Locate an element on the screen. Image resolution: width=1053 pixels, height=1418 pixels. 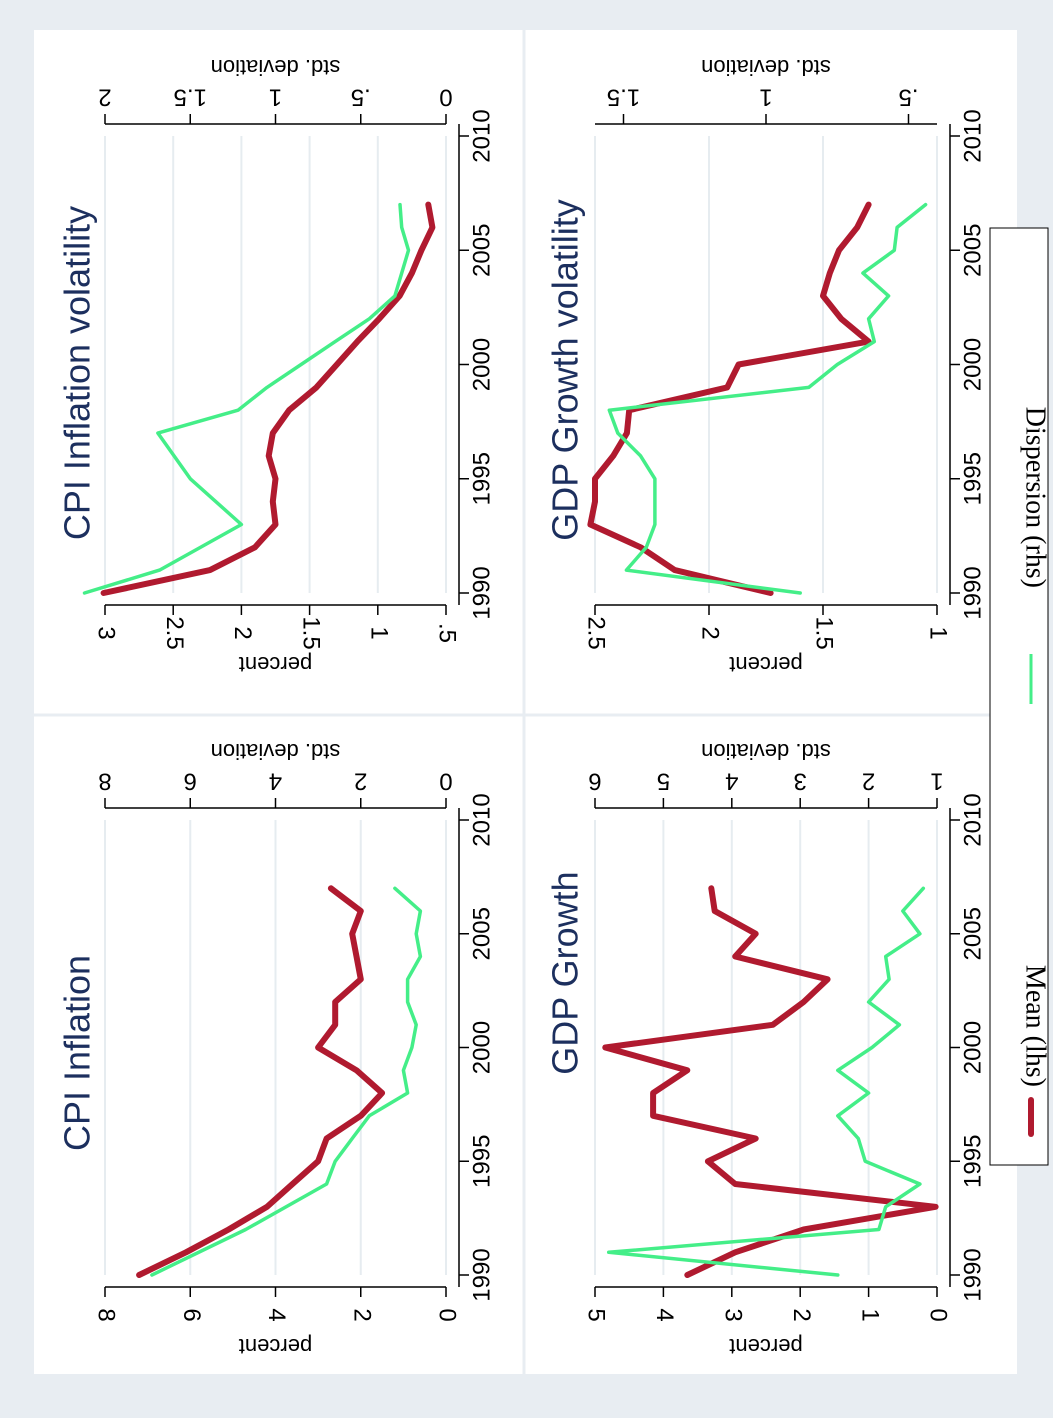
chart-title: GDP Growth is located at coordinates (565, 972).